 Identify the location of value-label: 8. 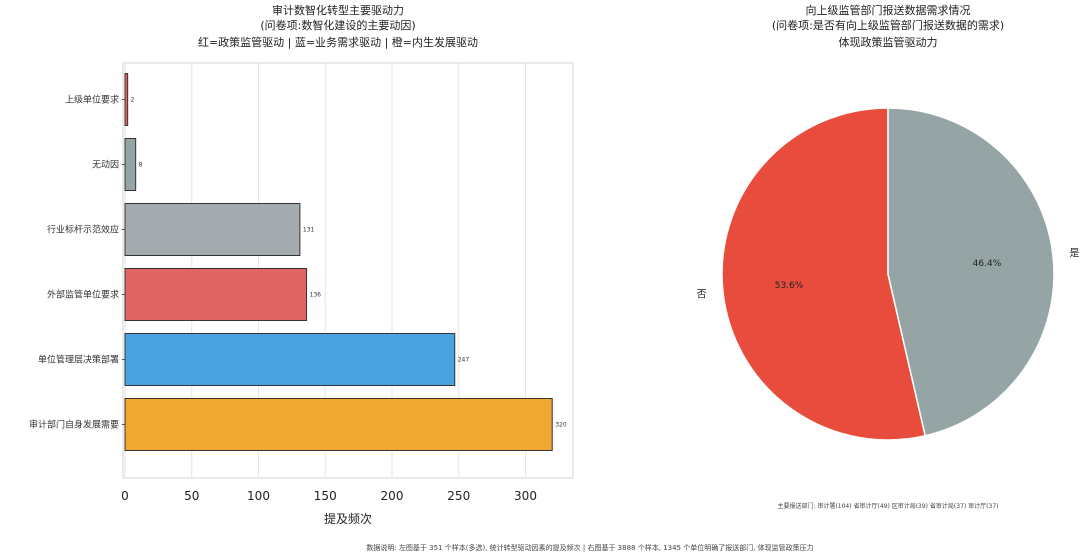
(141, 165).